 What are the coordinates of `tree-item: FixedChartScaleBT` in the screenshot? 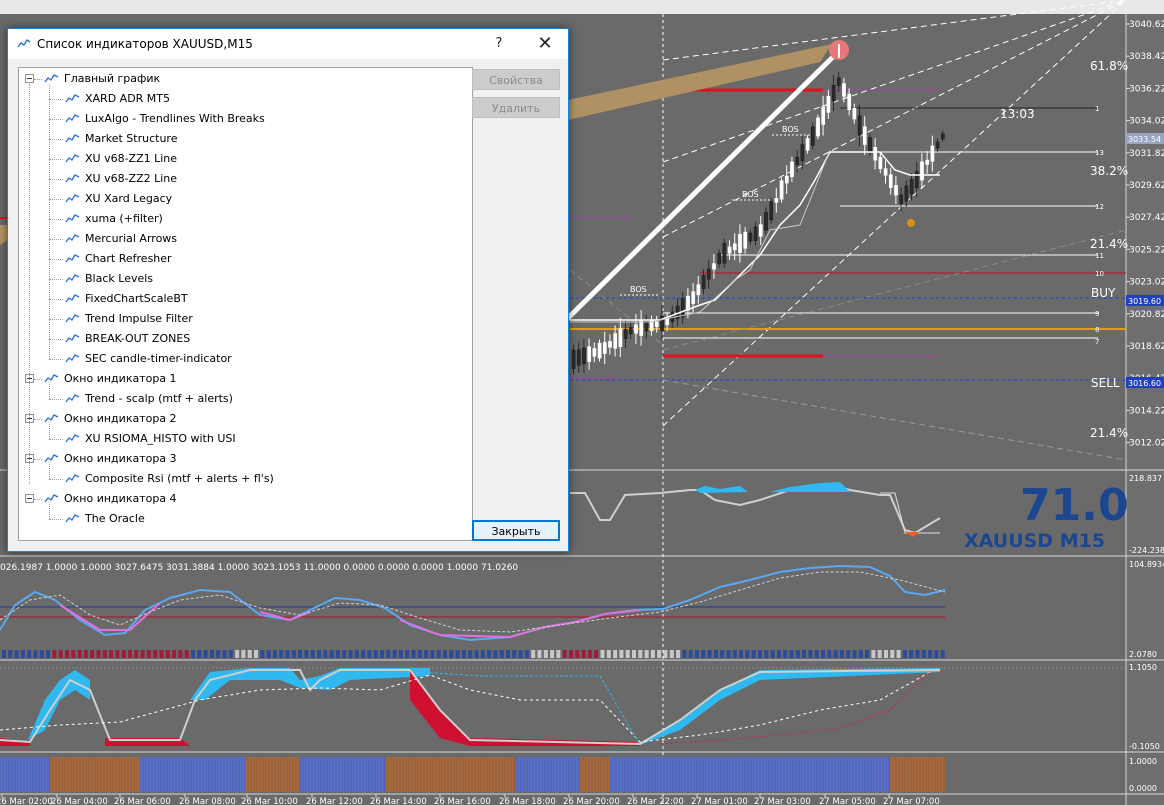 It's located at (239, 299).